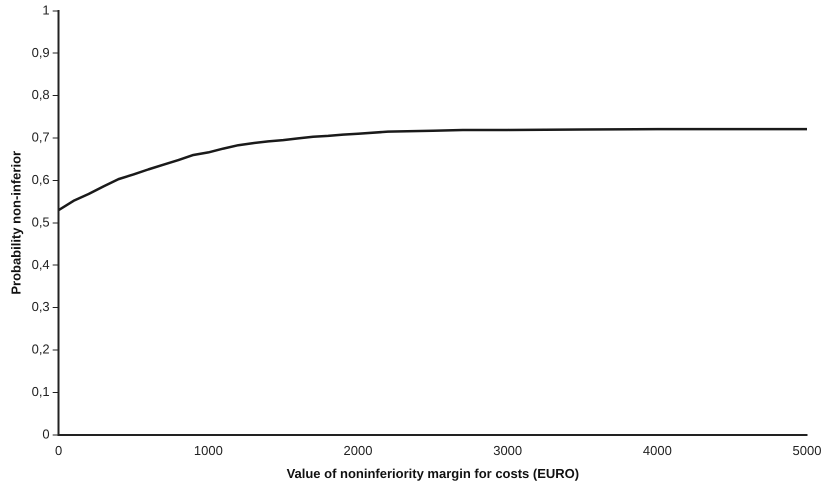 This screenshot has height=491, width=827. I want to click on x-tick-label: 1000, so click(208, 450).